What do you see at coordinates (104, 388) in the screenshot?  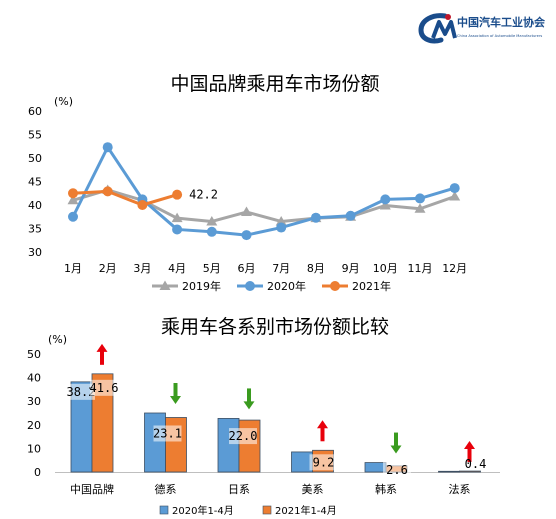 I see `data-label: 41.6` at bounding box center [104, 388].